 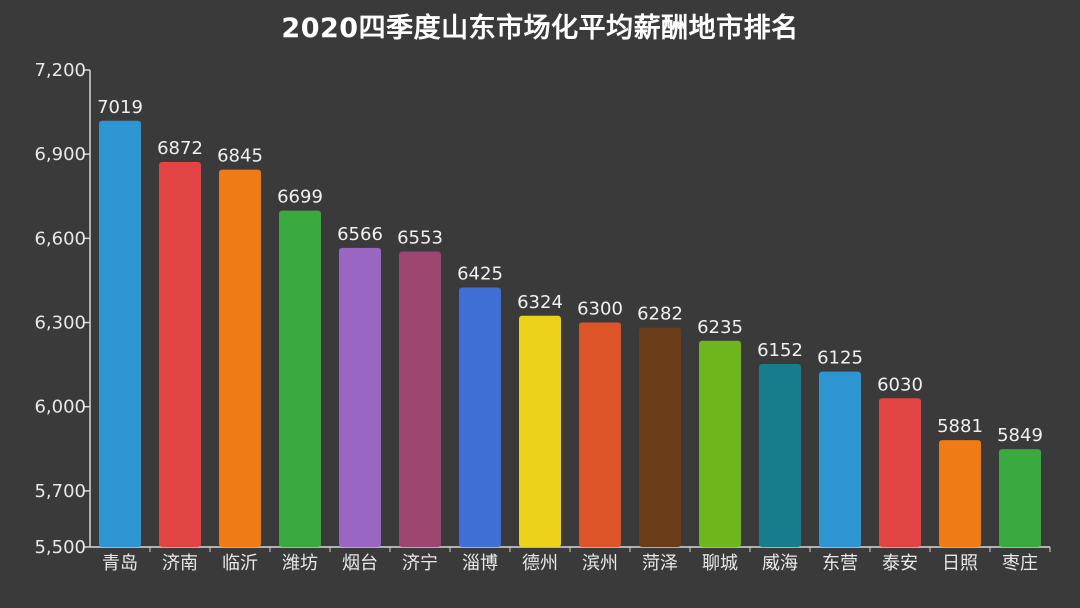 What do you see at coordinates (420, 563) in the screenshot?
I see `x-tick-label: 济宁` at bounding box center [420, 563].